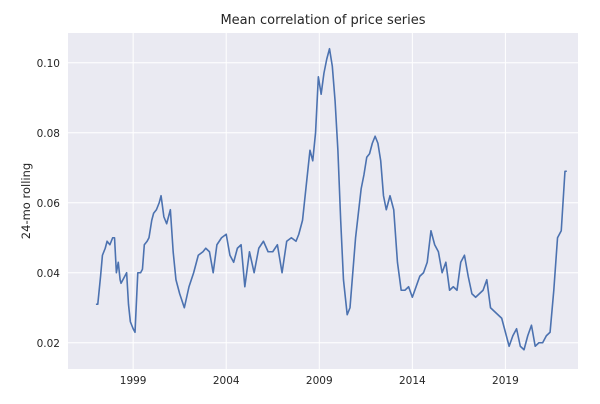 This screenshot has height=404, width=600. Describe the element at coordinates (226, 381) in the screenshot. I see `x-tick-label: 2004` at that location.